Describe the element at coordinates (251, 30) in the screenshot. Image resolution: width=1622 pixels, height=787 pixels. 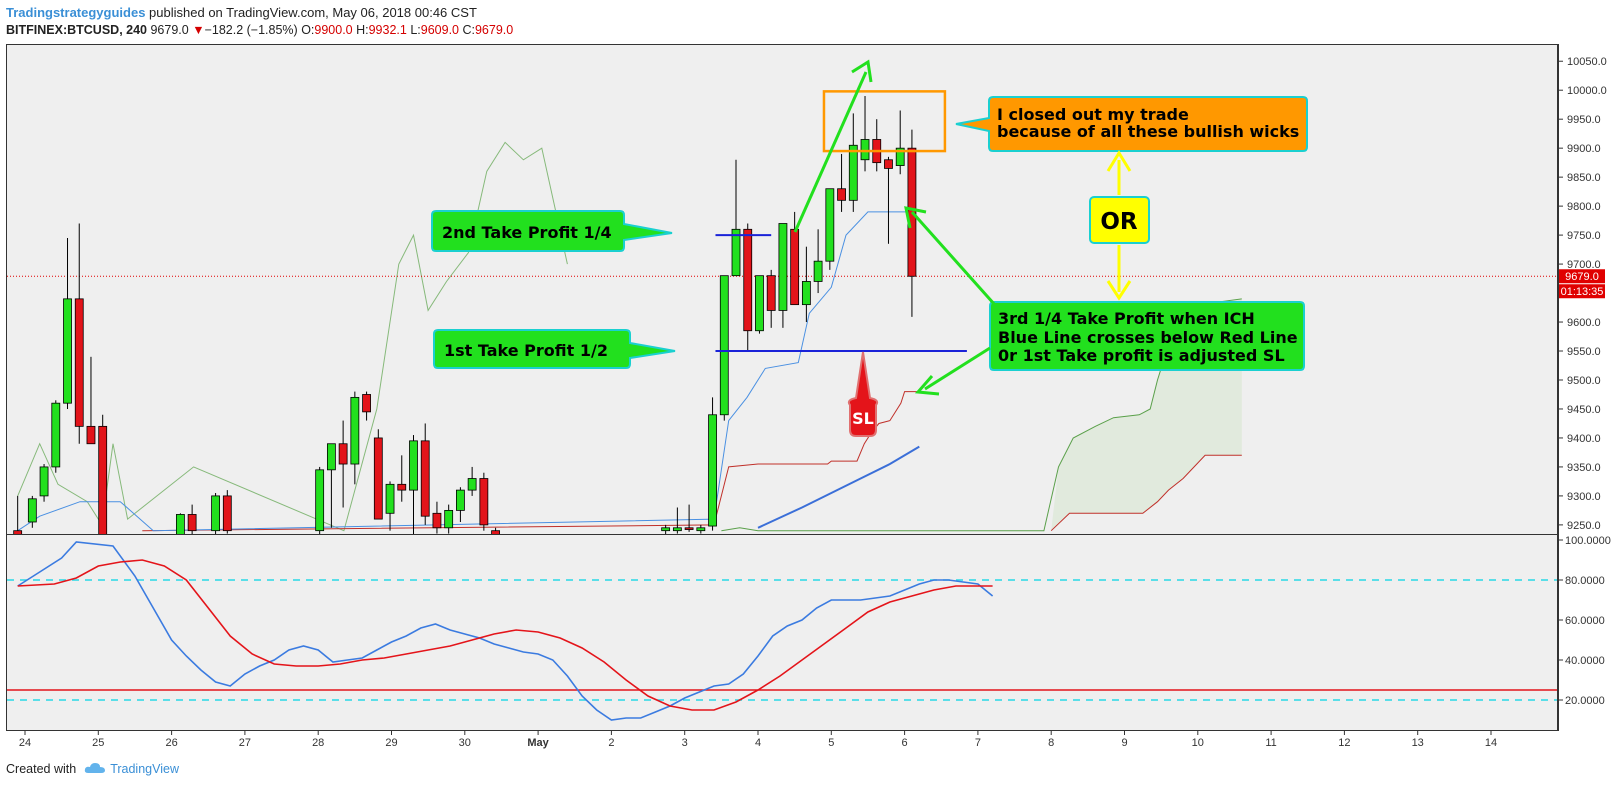
I see `price-change: −182.2 (−1.85%)` at that location.